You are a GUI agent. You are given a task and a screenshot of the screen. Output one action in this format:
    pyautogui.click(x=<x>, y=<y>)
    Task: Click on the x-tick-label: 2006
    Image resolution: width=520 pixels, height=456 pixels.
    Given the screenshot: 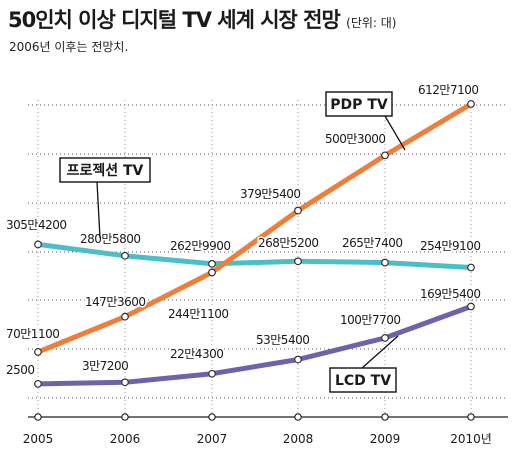 What is the action you would take?
    pyautogui.click(x=125, y=439)
    